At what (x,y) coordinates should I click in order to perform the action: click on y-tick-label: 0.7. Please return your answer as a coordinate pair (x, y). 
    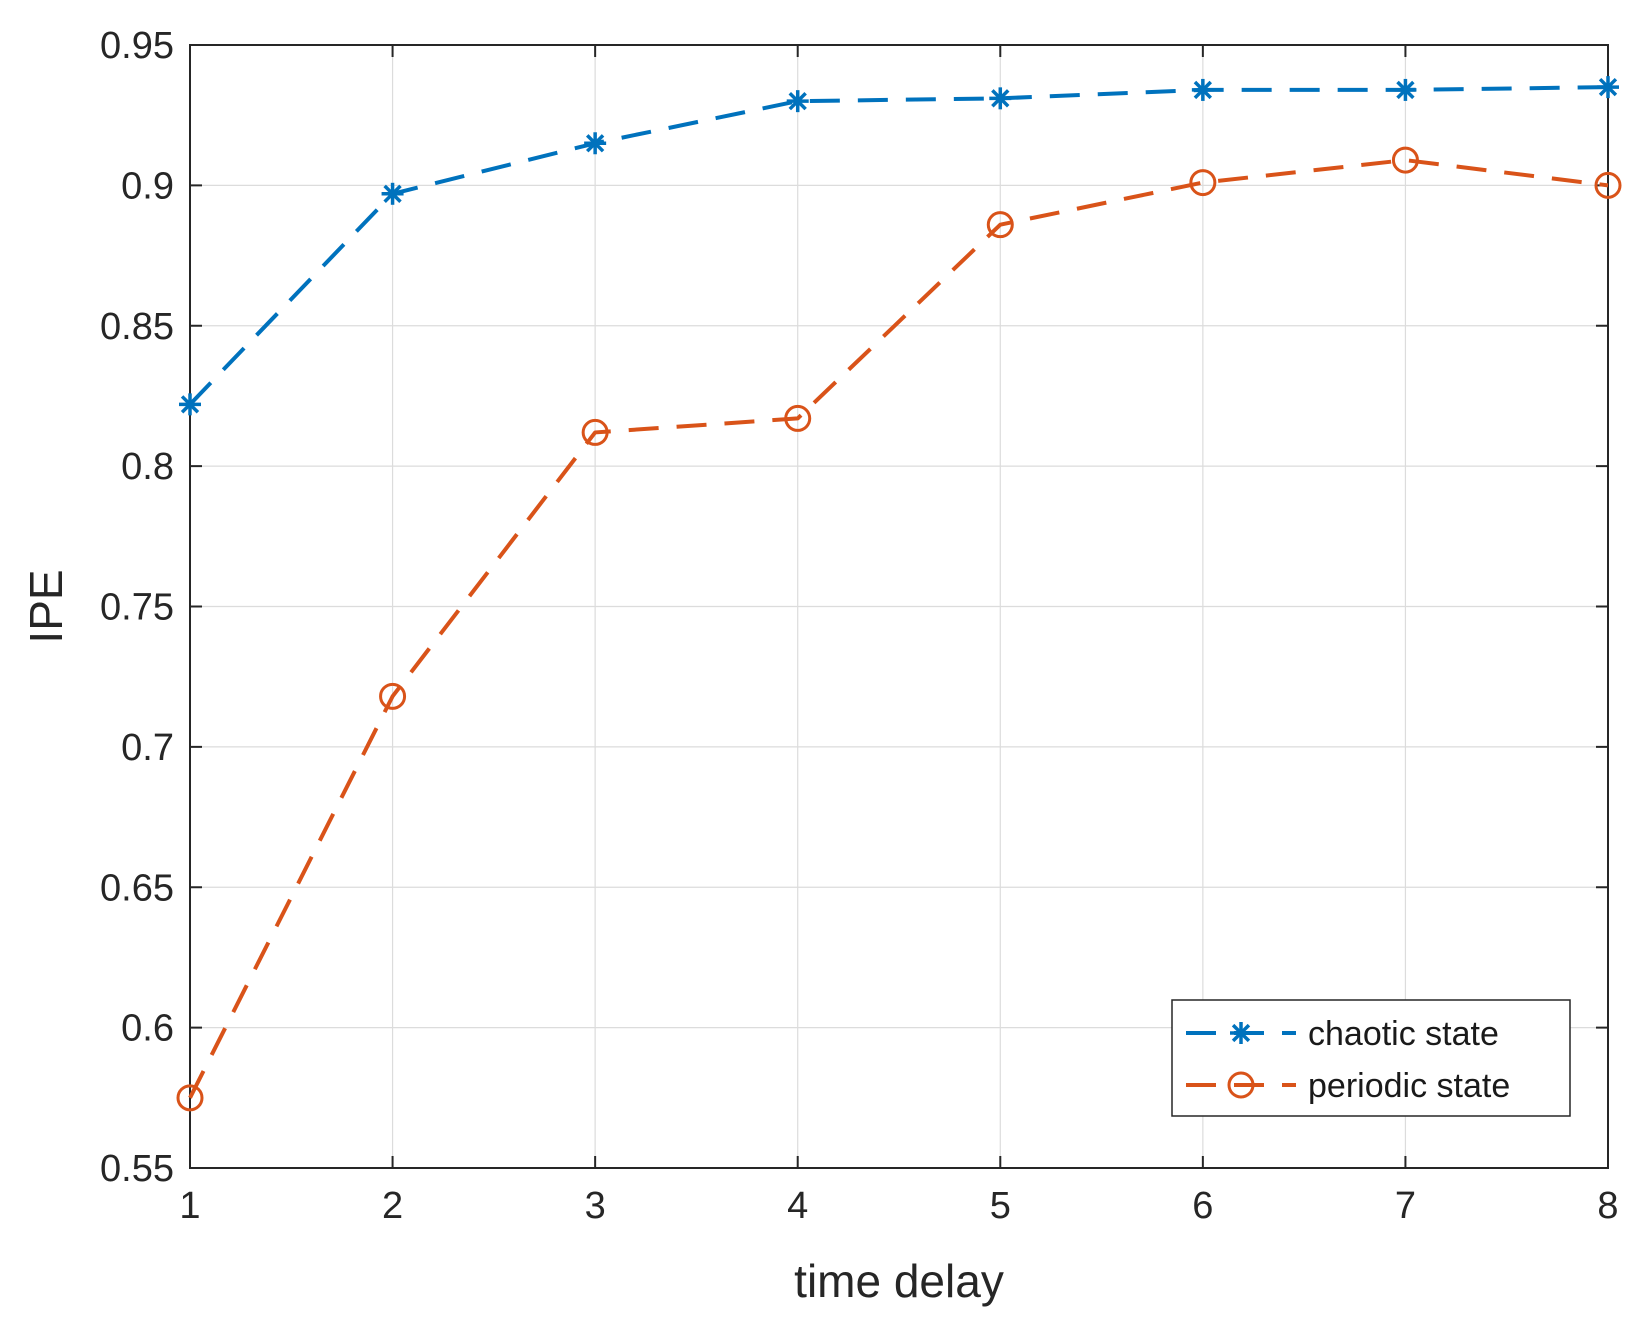
    Looking at the image, I should click on (147, 748).